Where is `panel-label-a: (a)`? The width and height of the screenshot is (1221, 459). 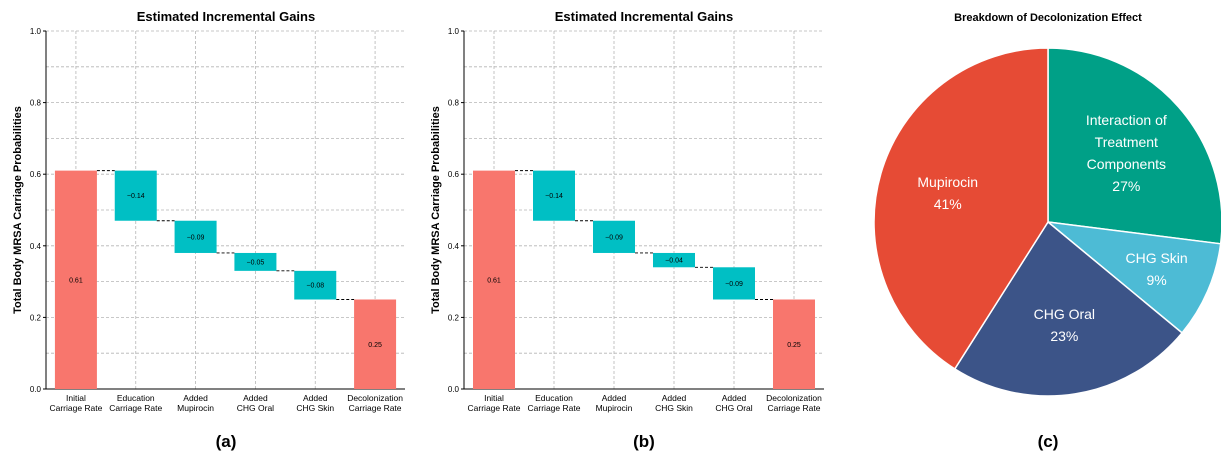
panel-label-a: (a) is located at coordinates (226, 441).